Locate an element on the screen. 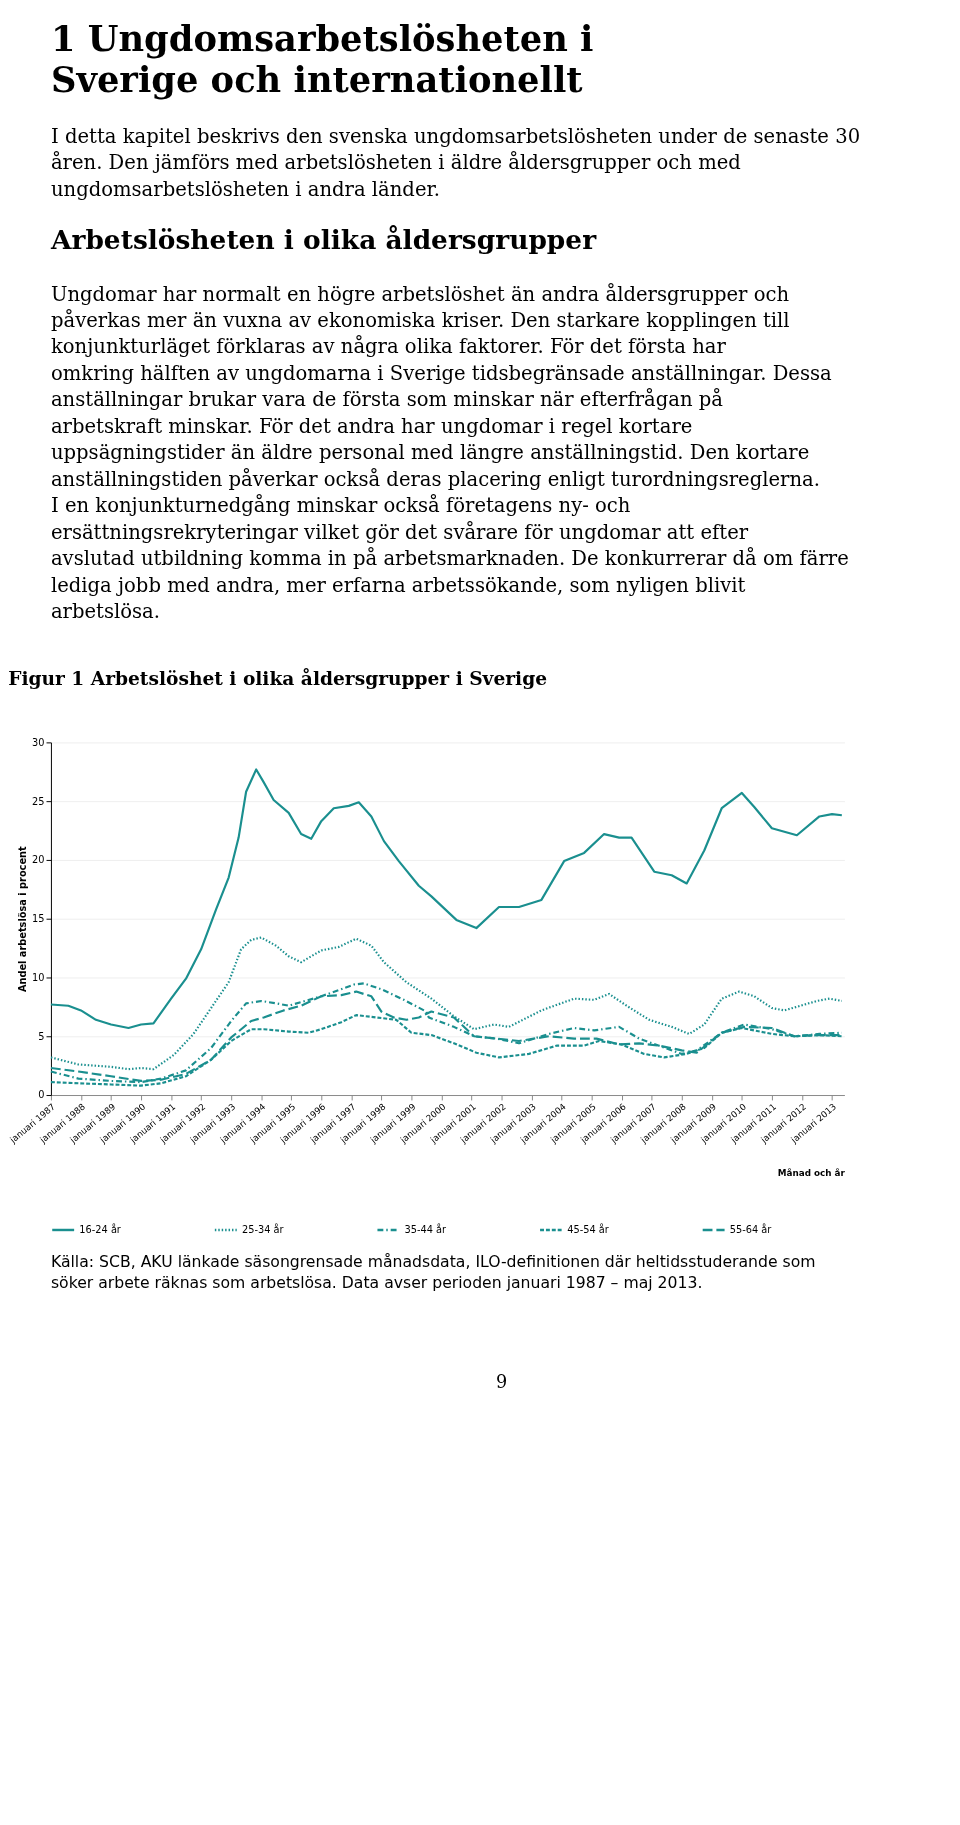 The image size is (960, 1825). chart-title: Figur 1 Arbetslöshet i olika åldersgrupper i Sverige is located at coordinates (277, 677).